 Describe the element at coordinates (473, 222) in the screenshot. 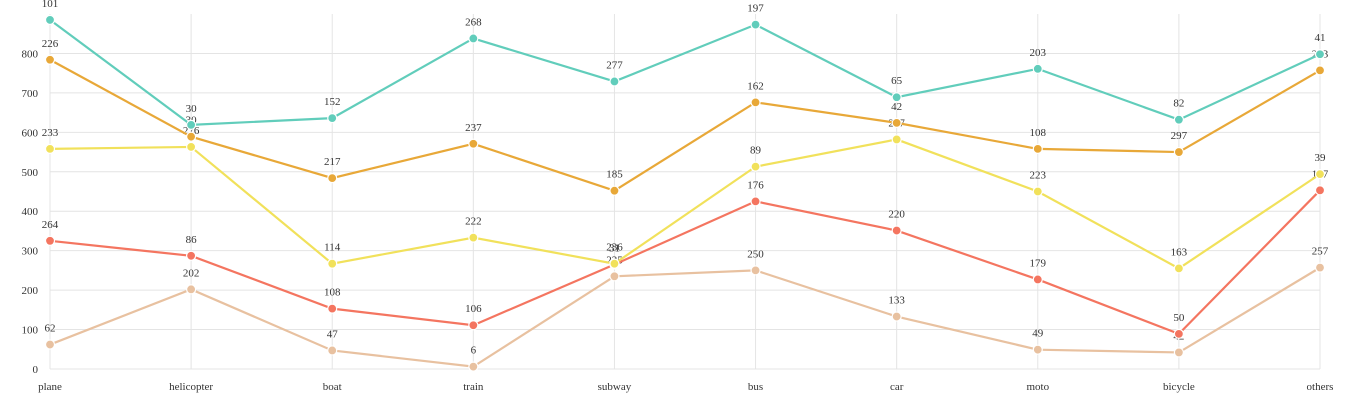

I see `data-label: 222` at that location.